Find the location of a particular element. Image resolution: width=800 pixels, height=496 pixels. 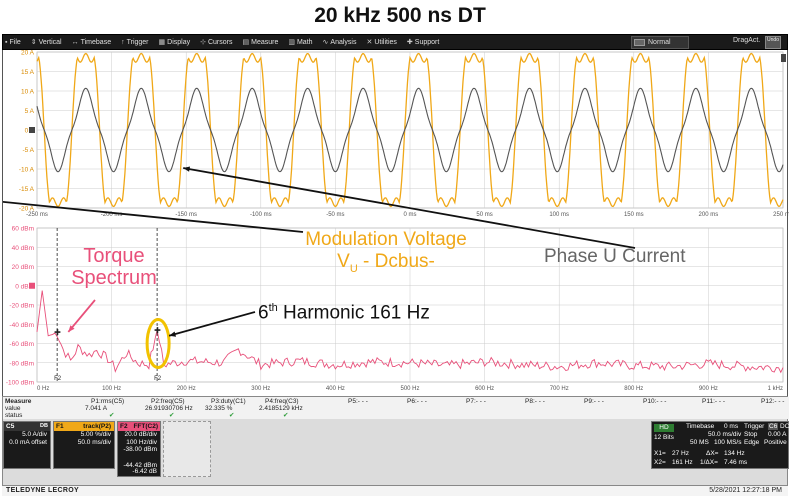

trigger-icon: ↑ is located at coordinates (123, 42).